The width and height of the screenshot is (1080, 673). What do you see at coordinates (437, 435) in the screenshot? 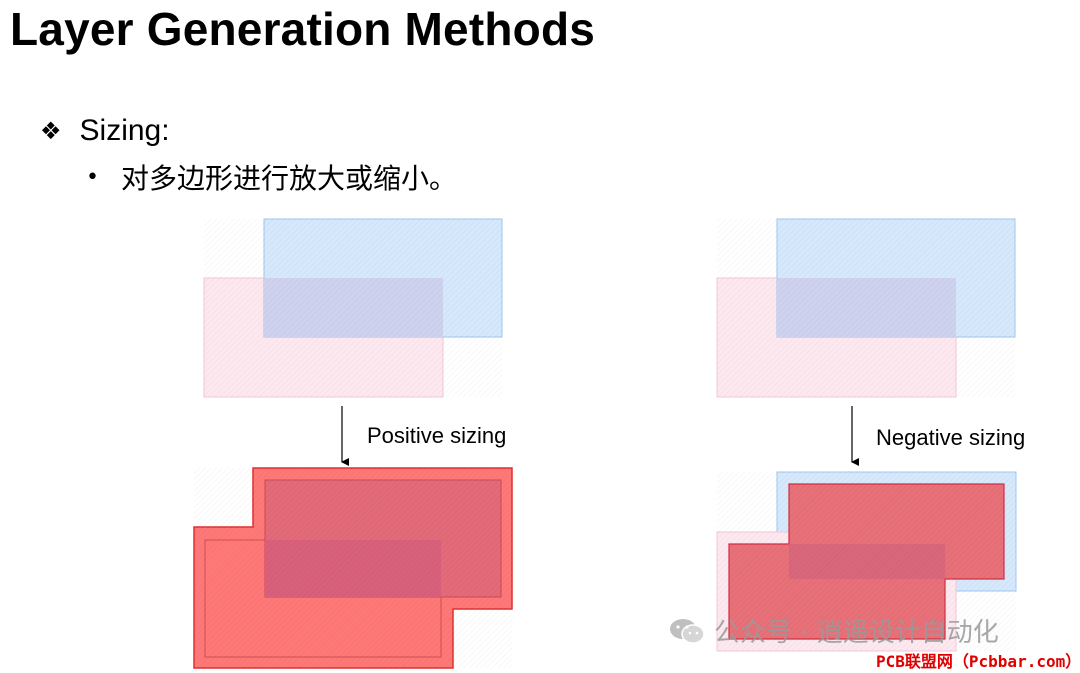
I see `positive-sizing-label: Positive sizing` at bounding box center [437, 435].